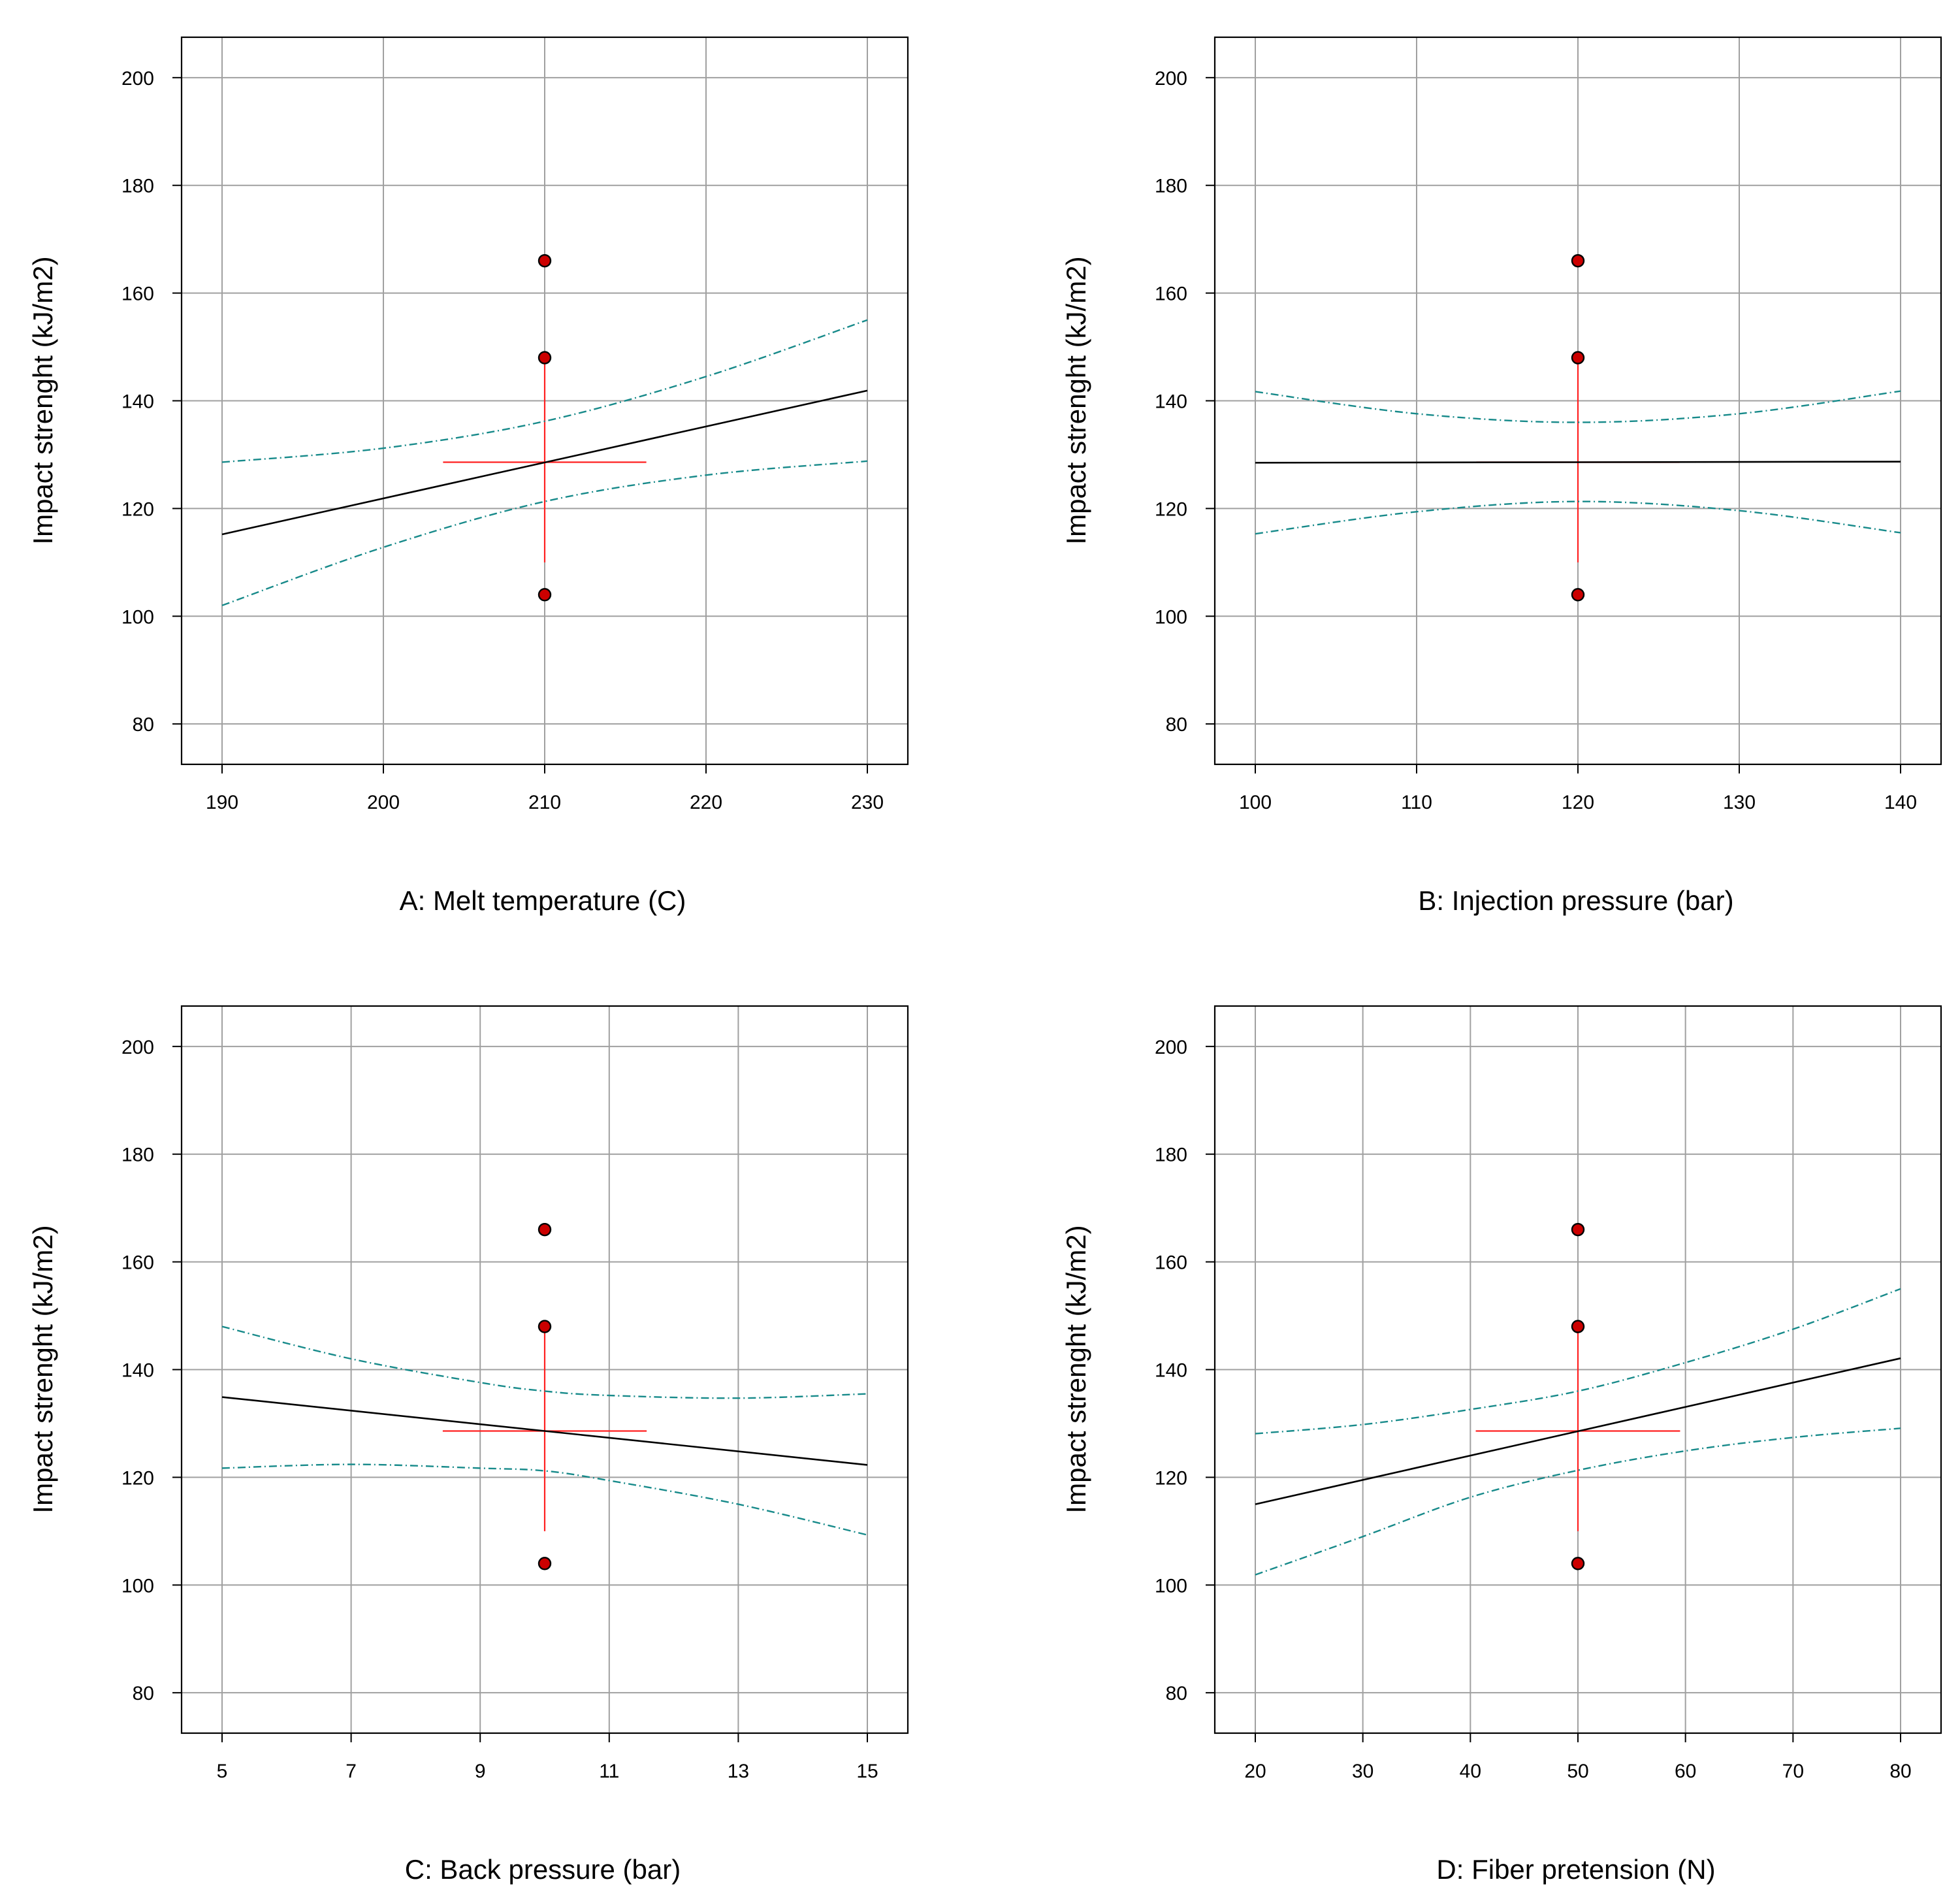 This screenshot has height=1903, width=1960. Describe the element at coordinates (1900, 1772) in the screenshot. I see `x-tick-label: 80` at that location.